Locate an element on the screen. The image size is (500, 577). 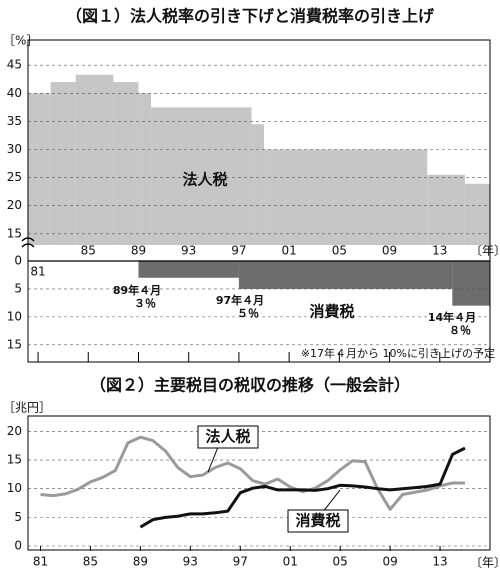
annotation: 89年４月 is located at coordinates (137, 290).